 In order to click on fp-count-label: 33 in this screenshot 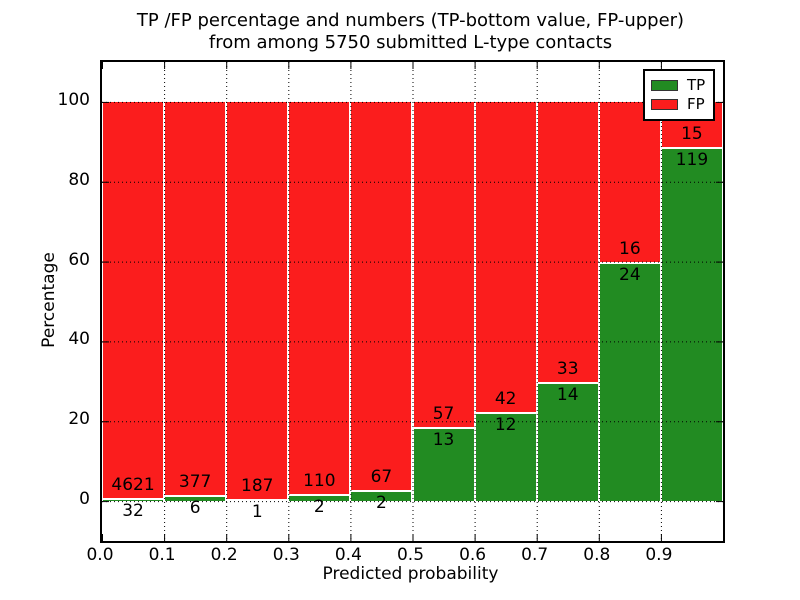, I will do `click(567, 369)`.